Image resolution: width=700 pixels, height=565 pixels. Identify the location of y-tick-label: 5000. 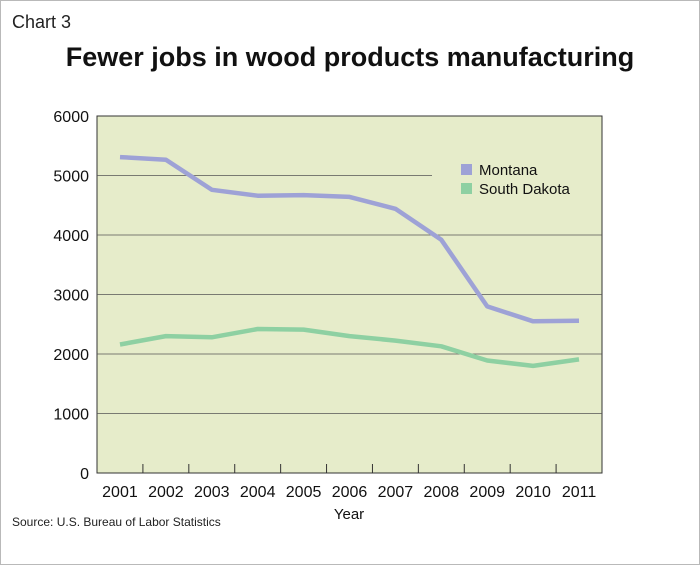
(71, 177).